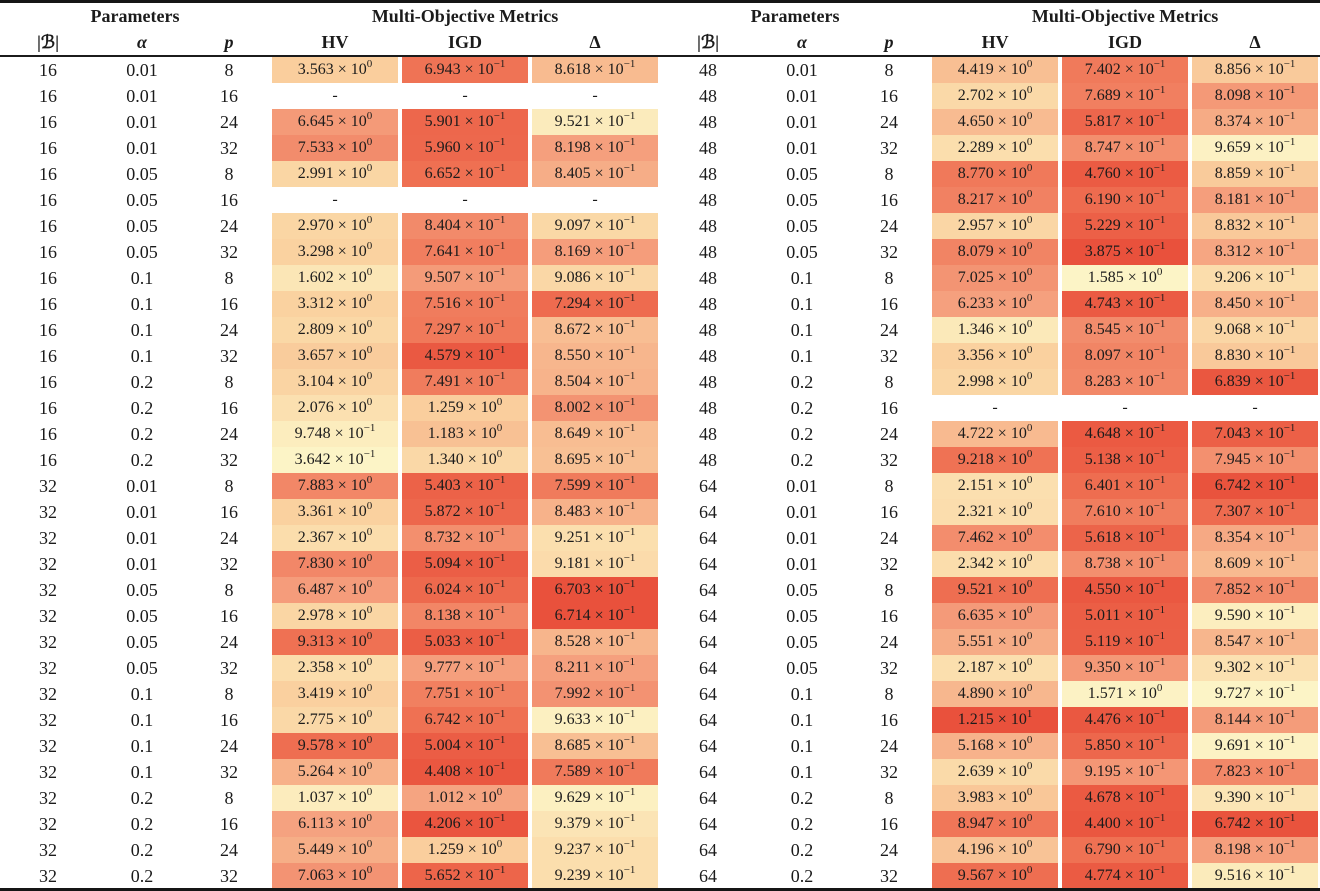 This screenshot has height=891, width=1320. I want to click on metric-cell-igd: 4.743 × 10⁻¹, so click(1125, 304).